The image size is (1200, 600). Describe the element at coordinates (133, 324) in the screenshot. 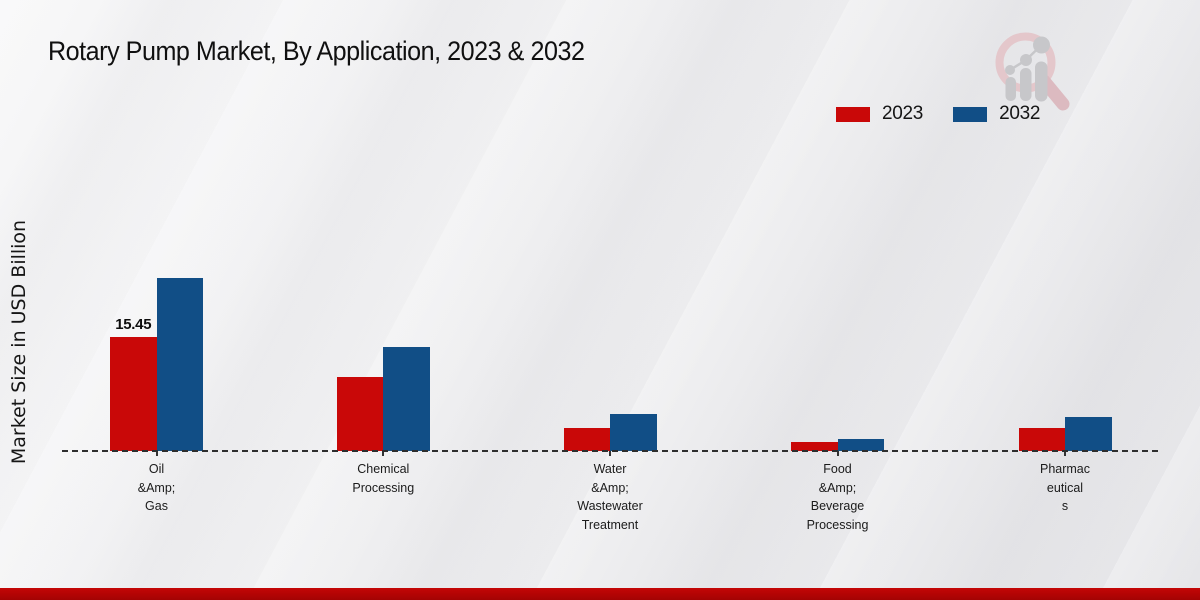

I see `bar-value-label: 15.45` at that location.